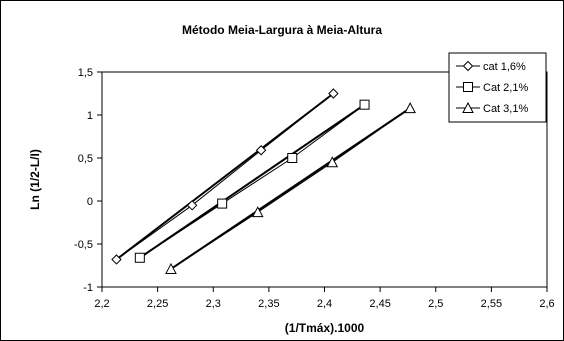  What do you see at coordinates (85, 73) in the screenshot?
I see `y-tick-label: 1,5` at bounding box center [85, 73].